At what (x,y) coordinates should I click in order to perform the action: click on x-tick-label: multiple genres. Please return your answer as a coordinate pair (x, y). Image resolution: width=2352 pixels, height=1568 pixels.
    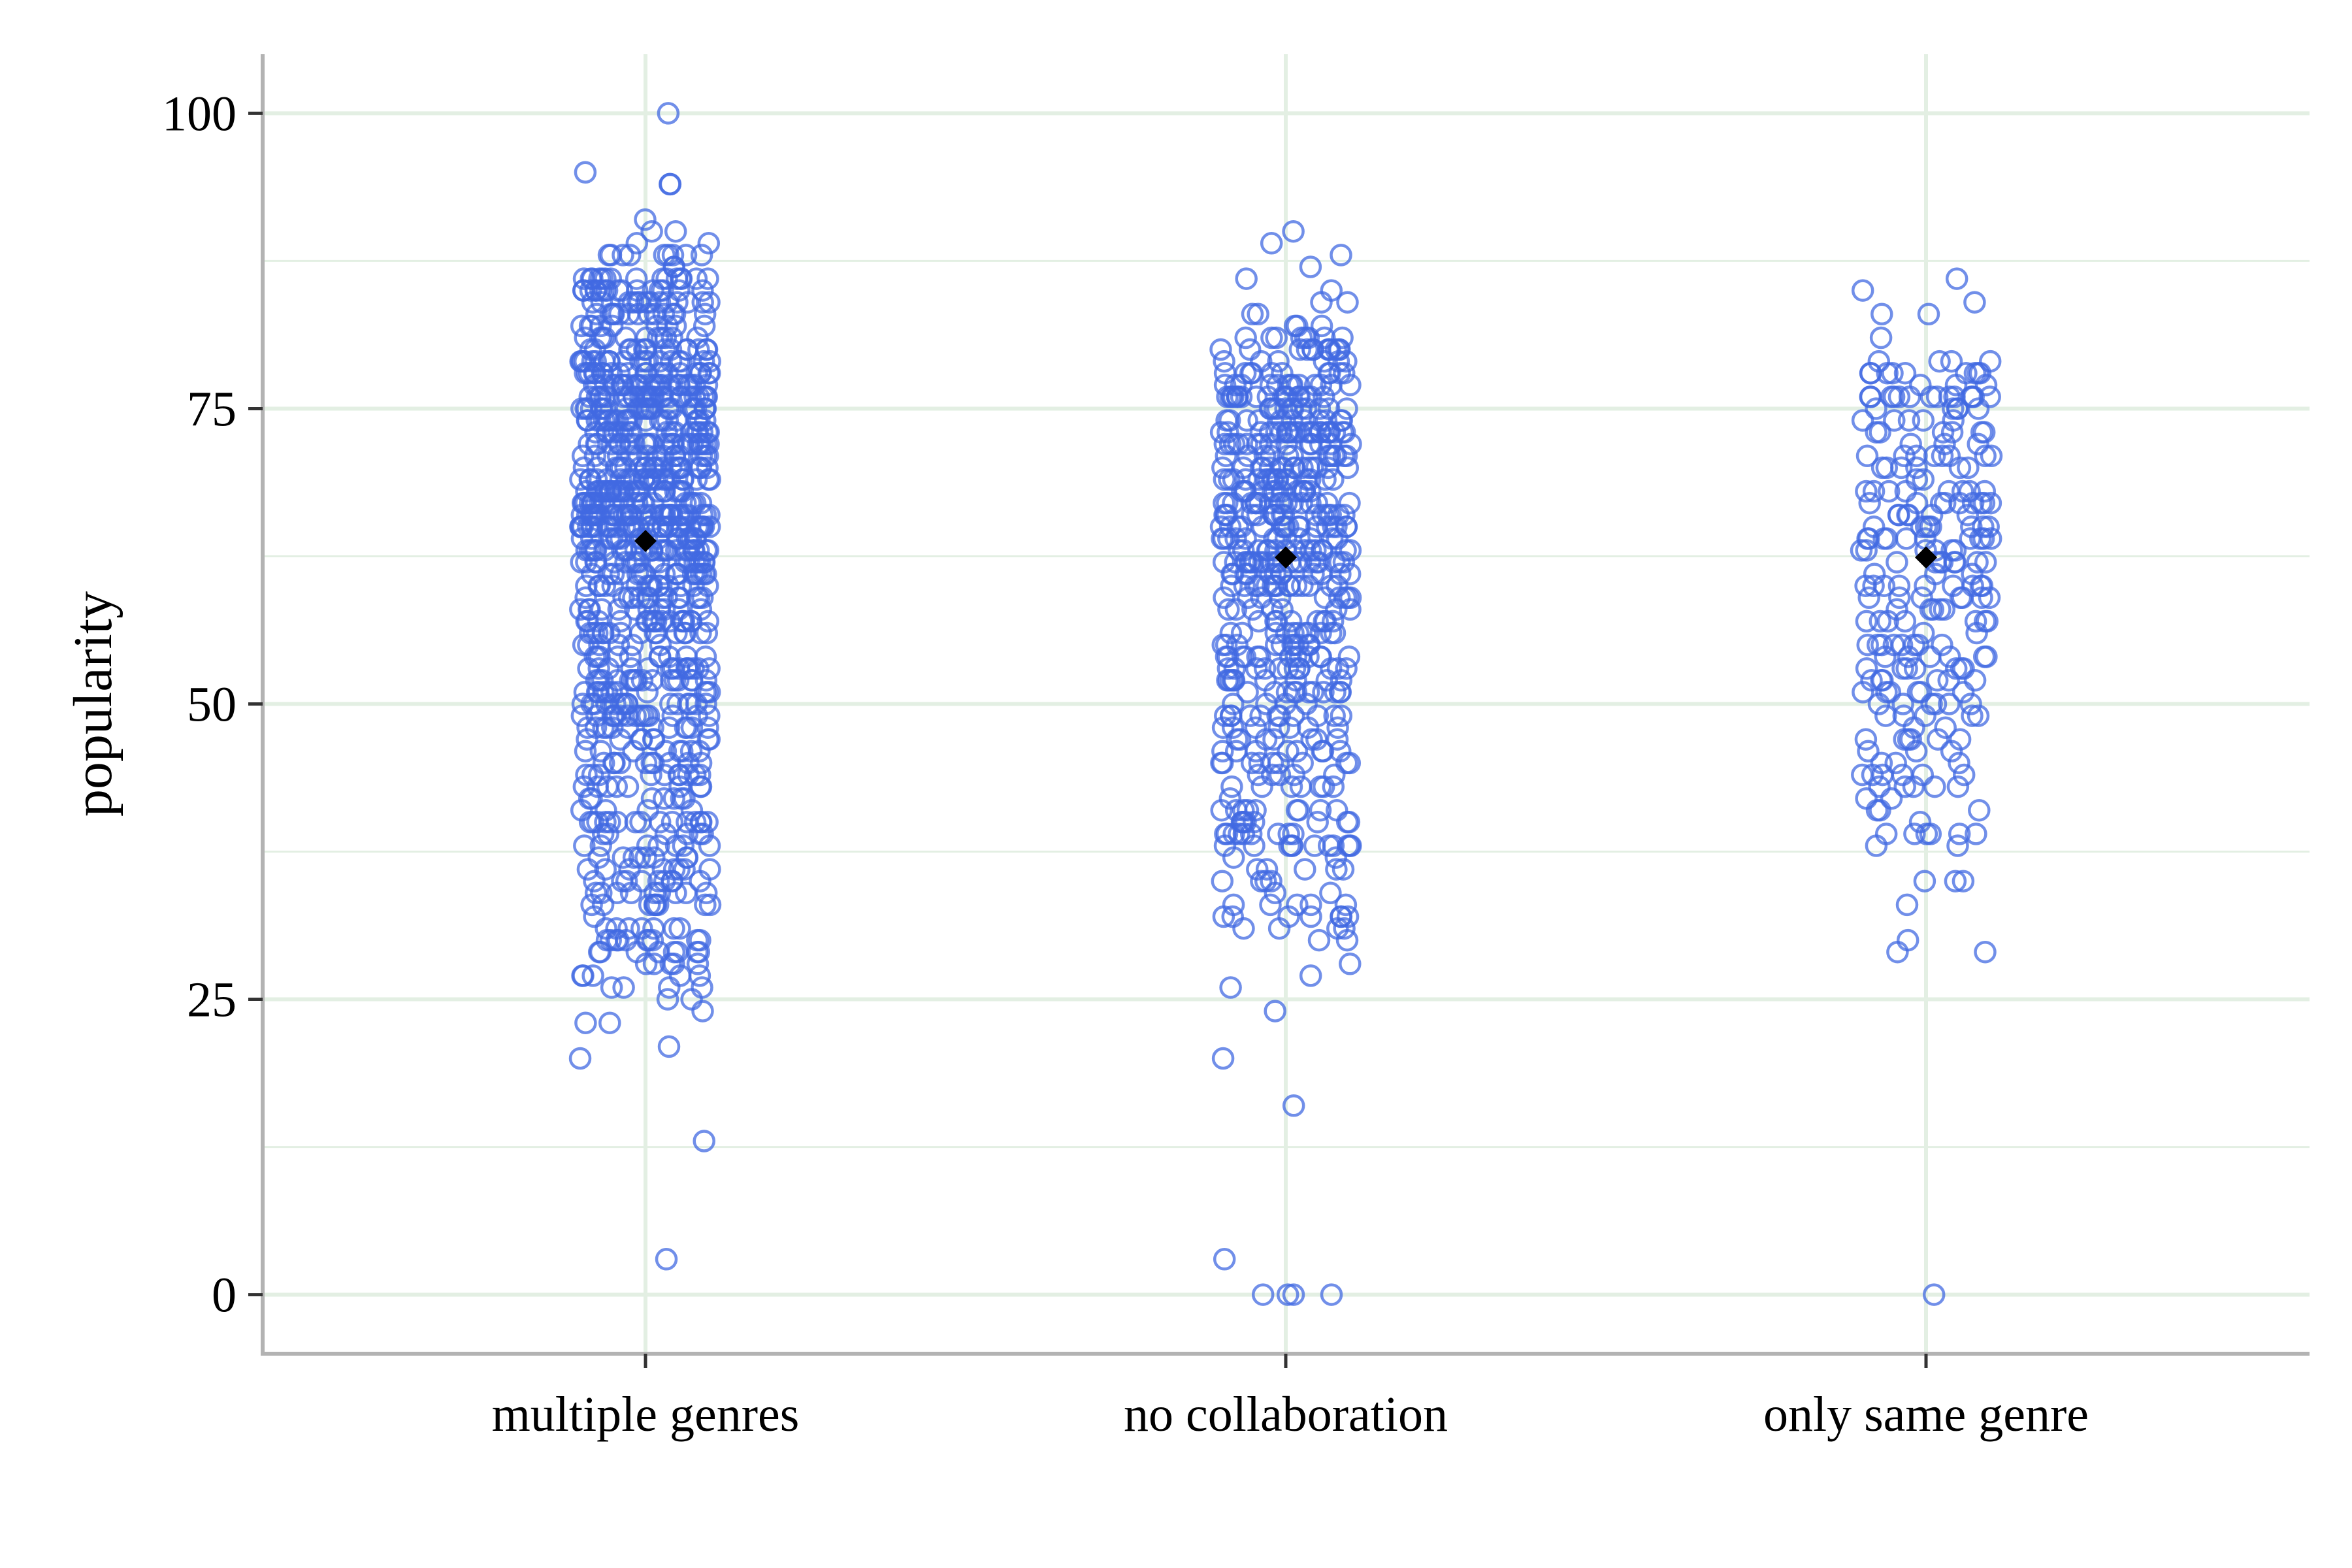
    Looking at the image, I should click on (646, 1414).